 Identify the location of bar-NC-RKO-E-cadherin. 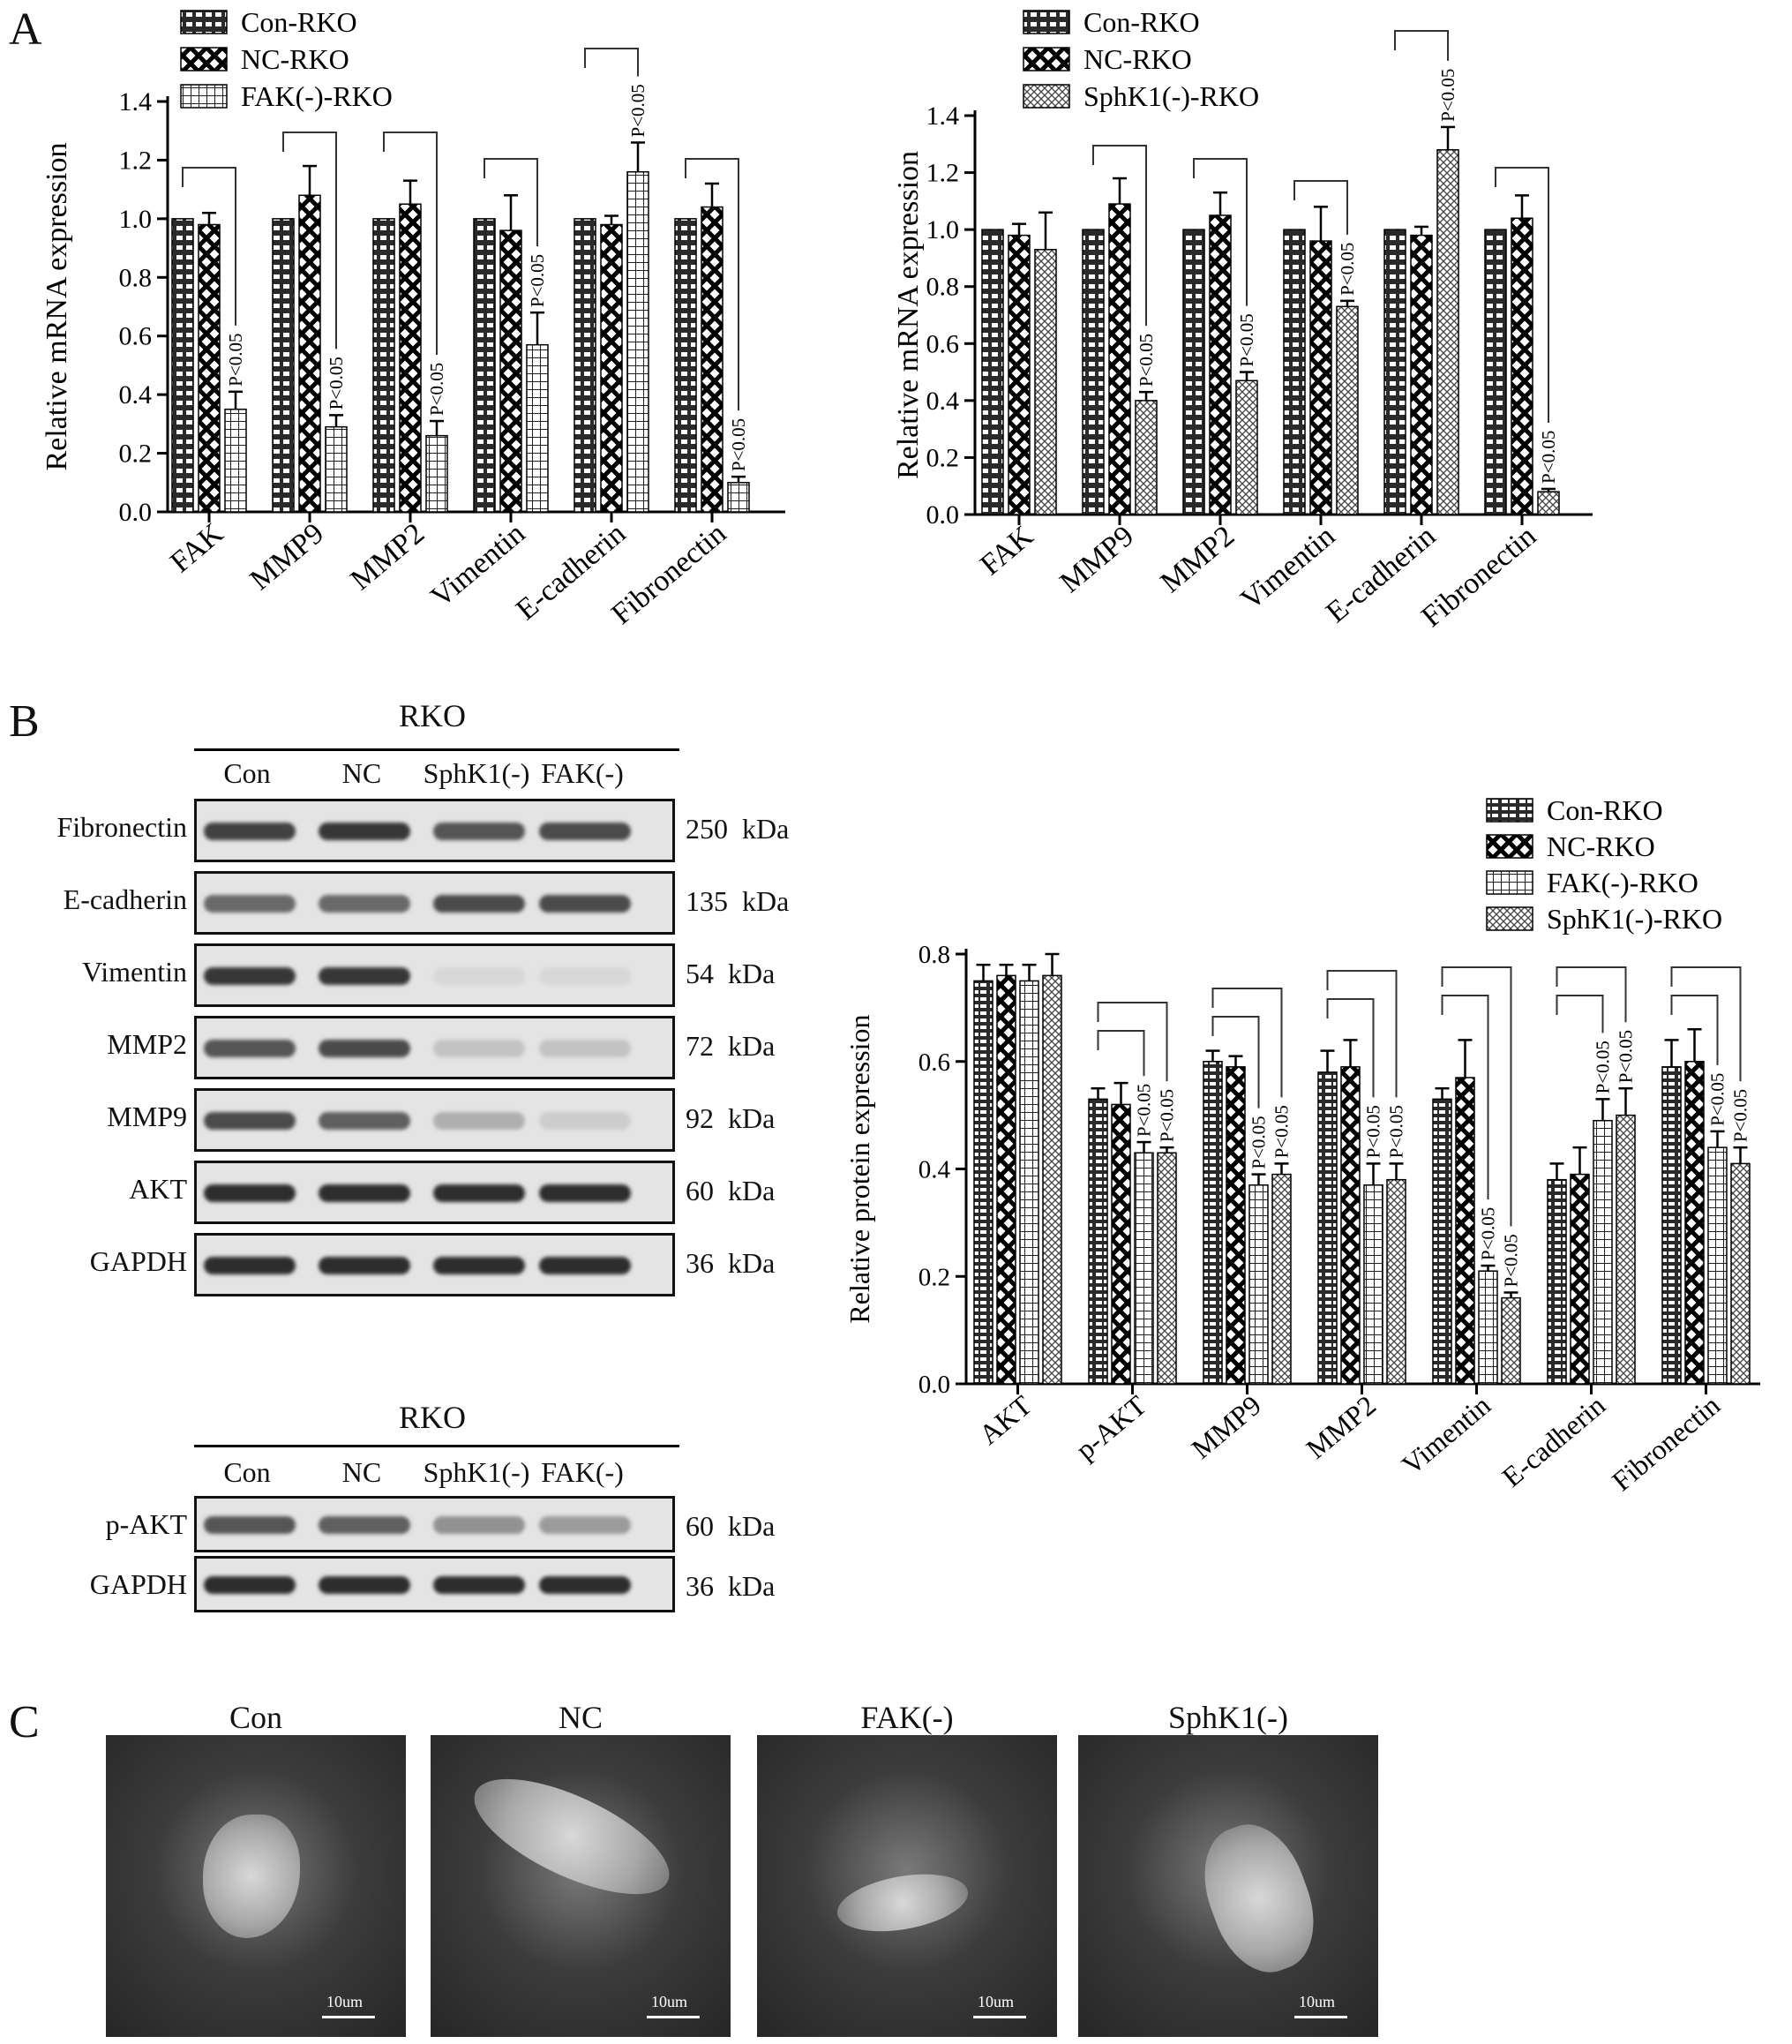
(611, 368).